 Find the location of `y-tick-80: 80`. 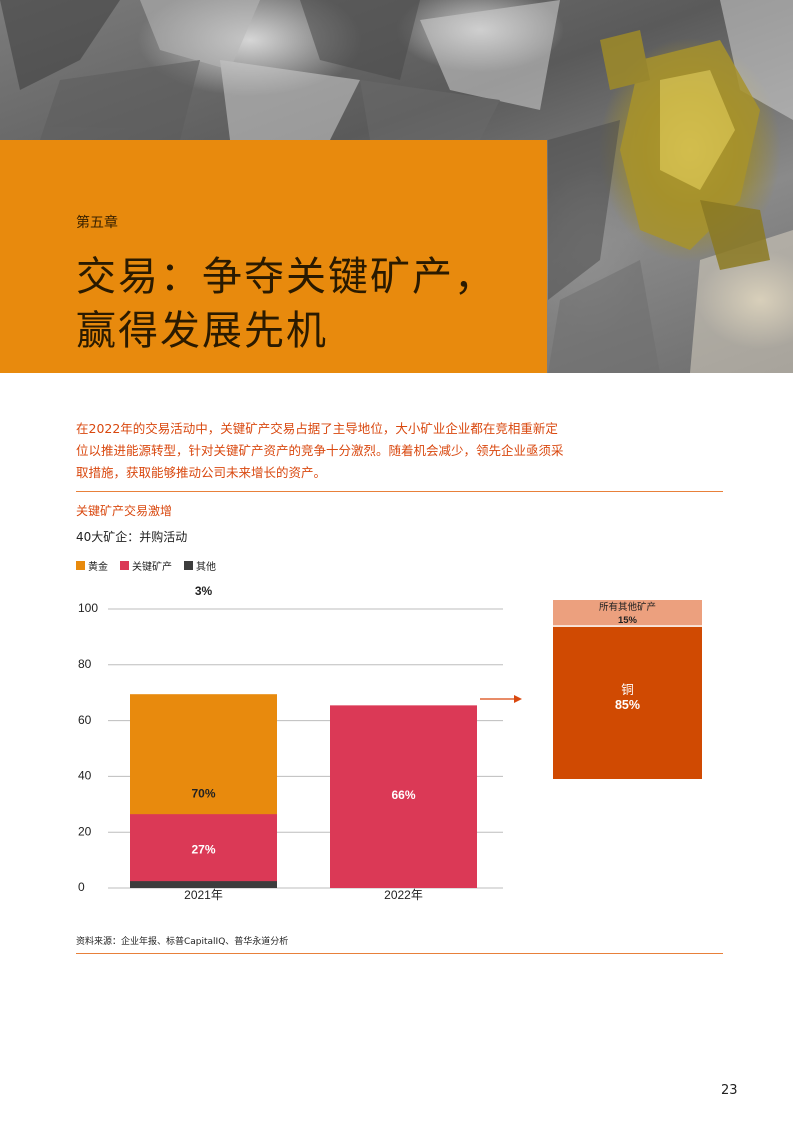

y-tick-80: 80 is located at coordinates (85, 664).